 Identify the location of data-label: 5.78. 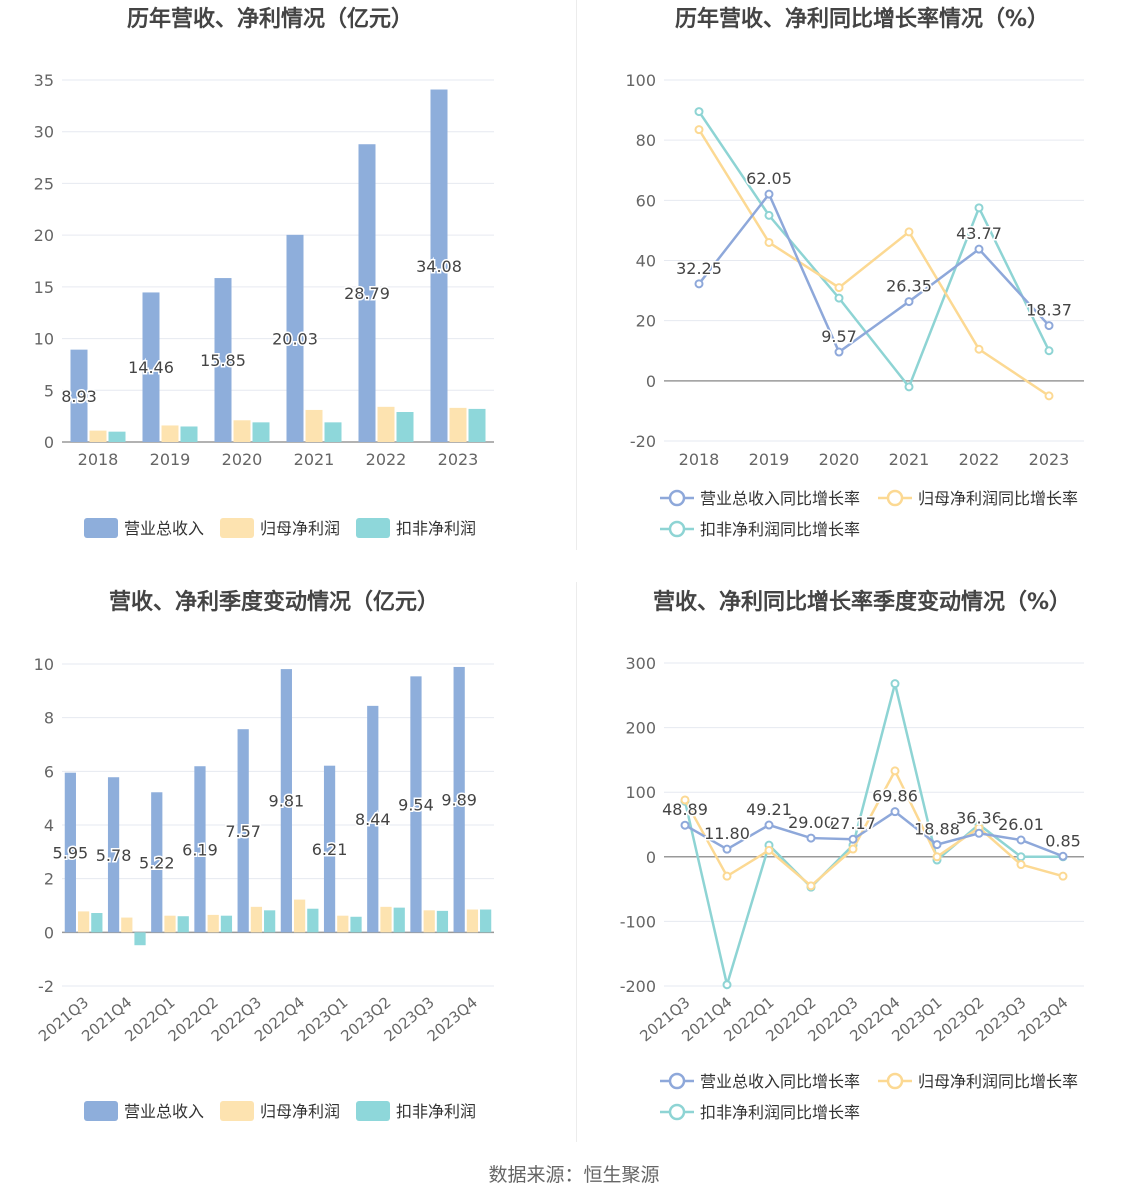
(114, 855).